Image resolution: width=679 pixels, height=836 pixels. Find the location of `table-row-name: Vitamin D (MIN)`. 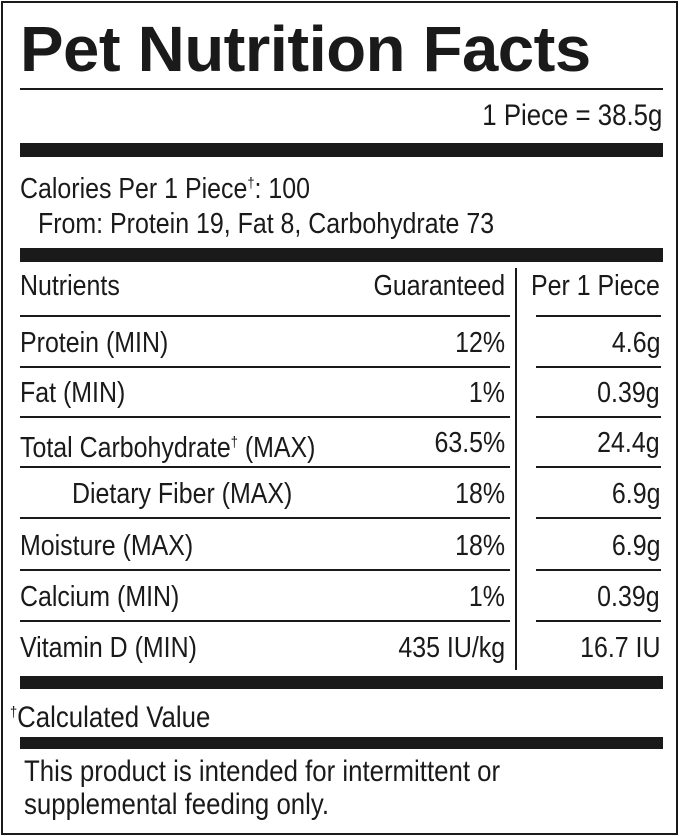

table-row-name: Vitamin D (MIN) is located at coordinates (123, 648).